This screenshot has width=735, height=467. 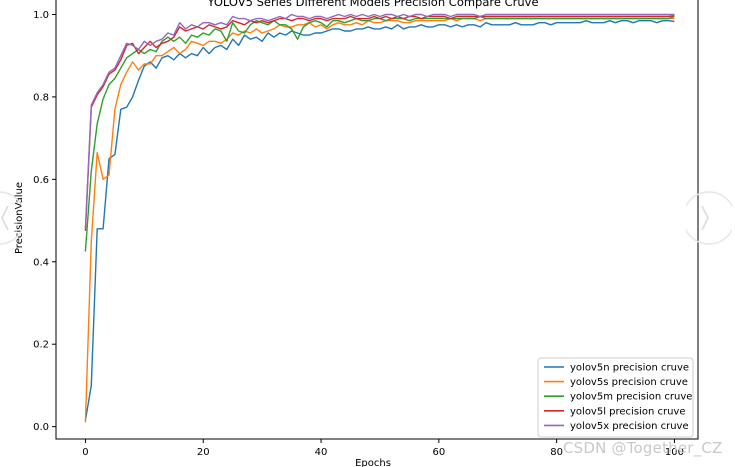 I want to click on legend-label-yolov5x: yolov5x precision cruve, so click(x=629, y=426).